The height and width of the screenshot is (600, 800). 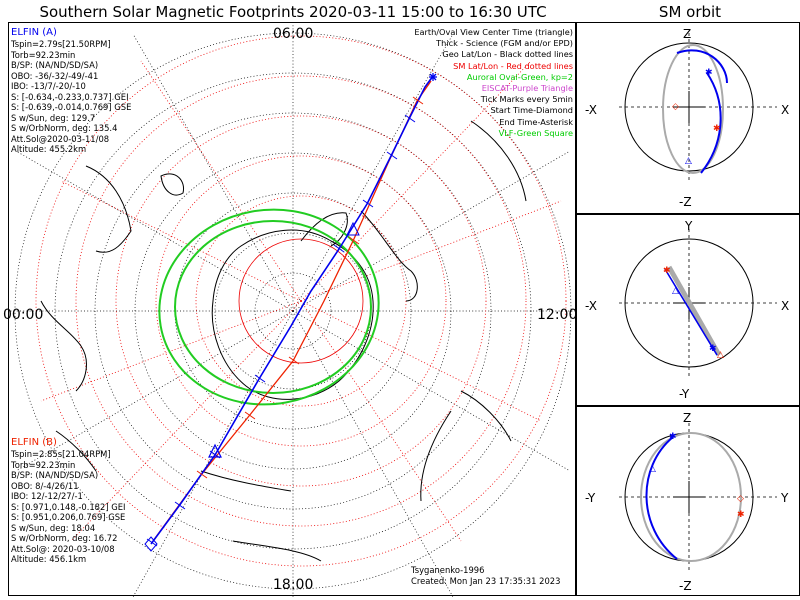 I want to click on elfin-b-line: Altitude: 456.1km, so click(x=49, y=559).